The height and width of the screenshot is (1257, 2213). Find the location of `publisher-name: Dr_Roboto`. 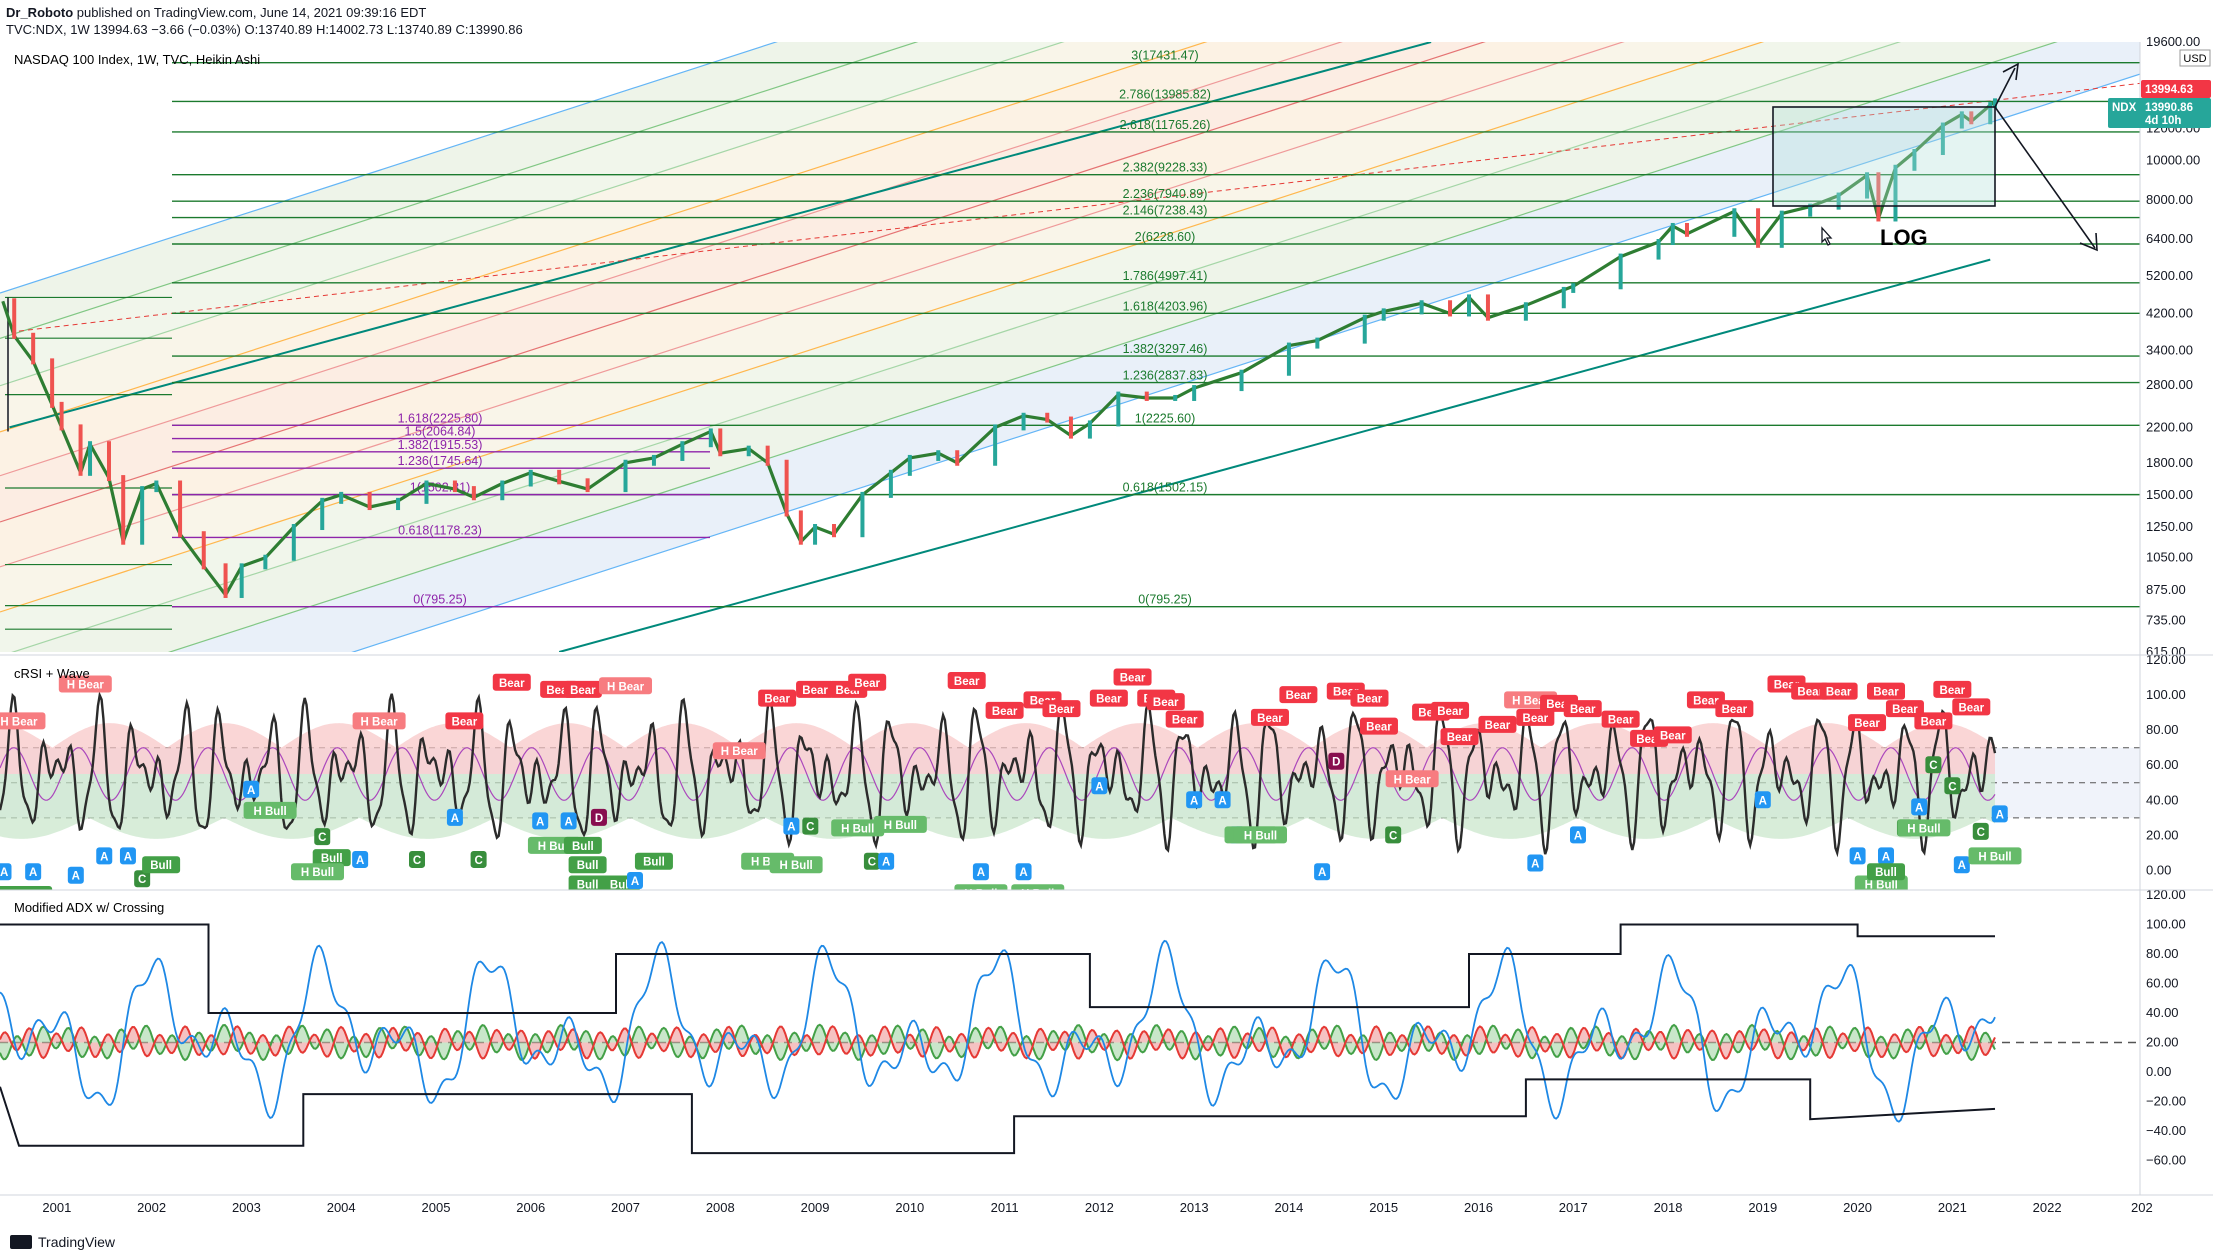

publisher-name: Dr_Roboto is located at coordinates (40, 12).